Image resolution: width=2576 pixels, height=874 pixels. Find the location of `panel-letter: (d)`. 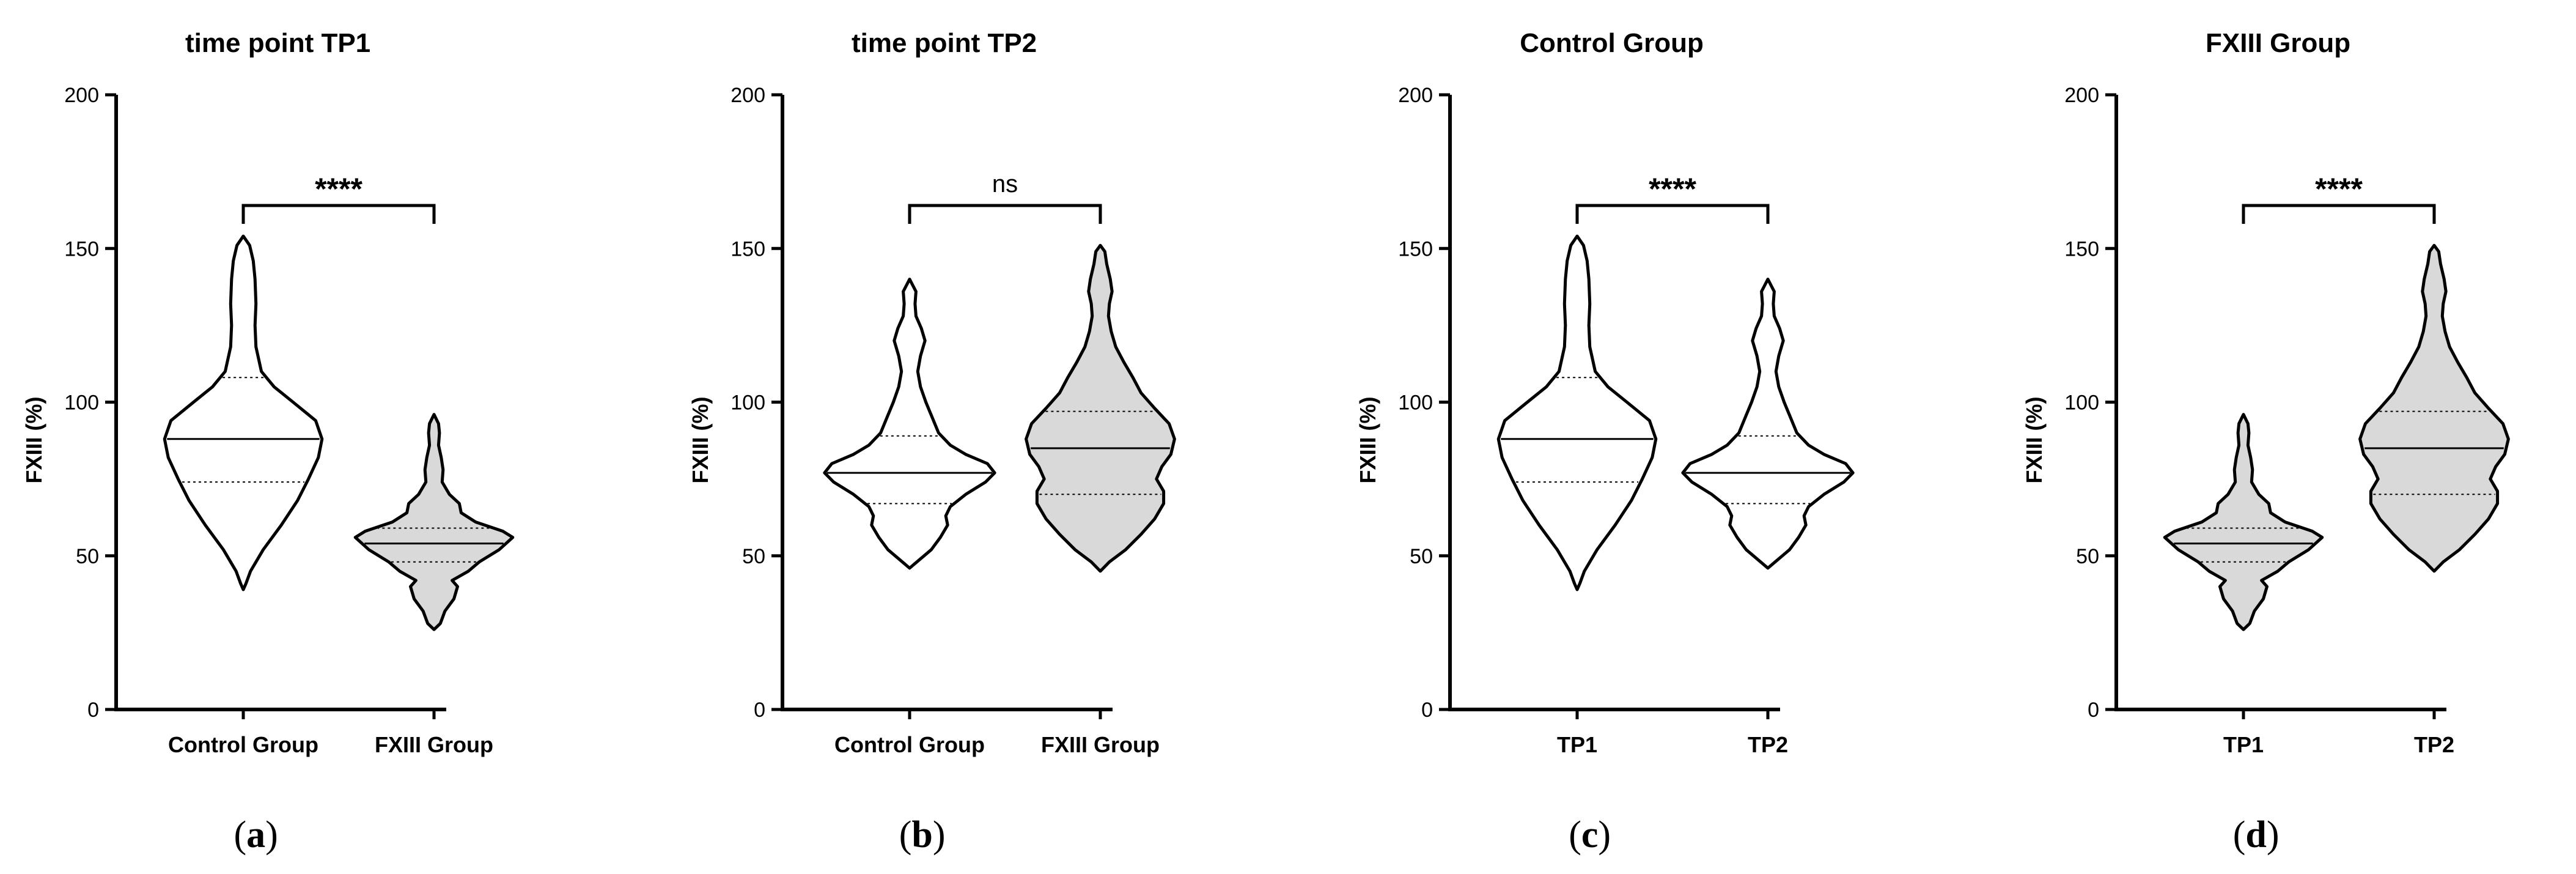

panel-letter: (d) is located at coordinates (2256, 835).